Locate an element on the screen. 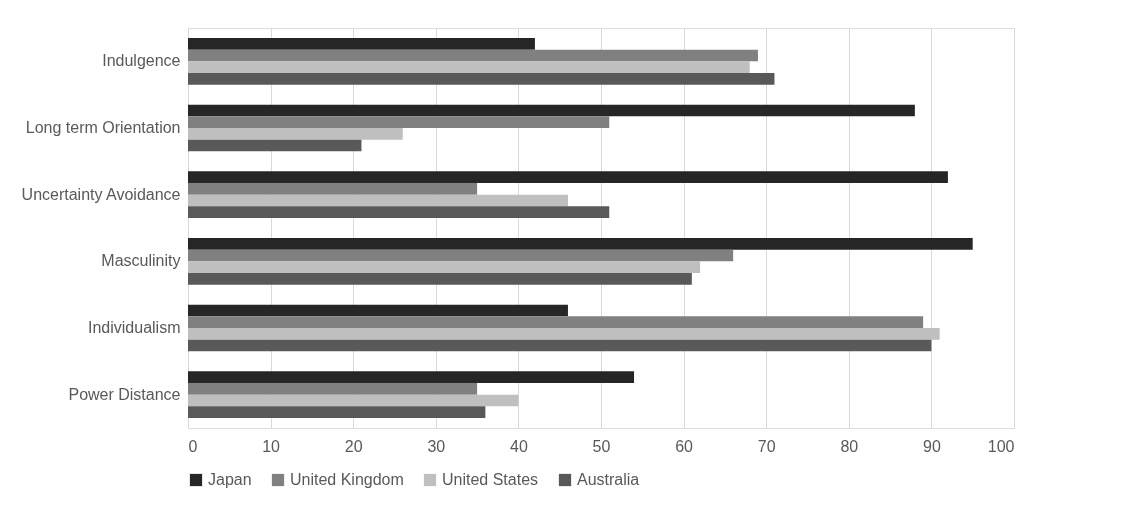 The height and width of the screenshot is (524, 1140). y-tick-label: Indulgence is located at coordinates (141, 61).